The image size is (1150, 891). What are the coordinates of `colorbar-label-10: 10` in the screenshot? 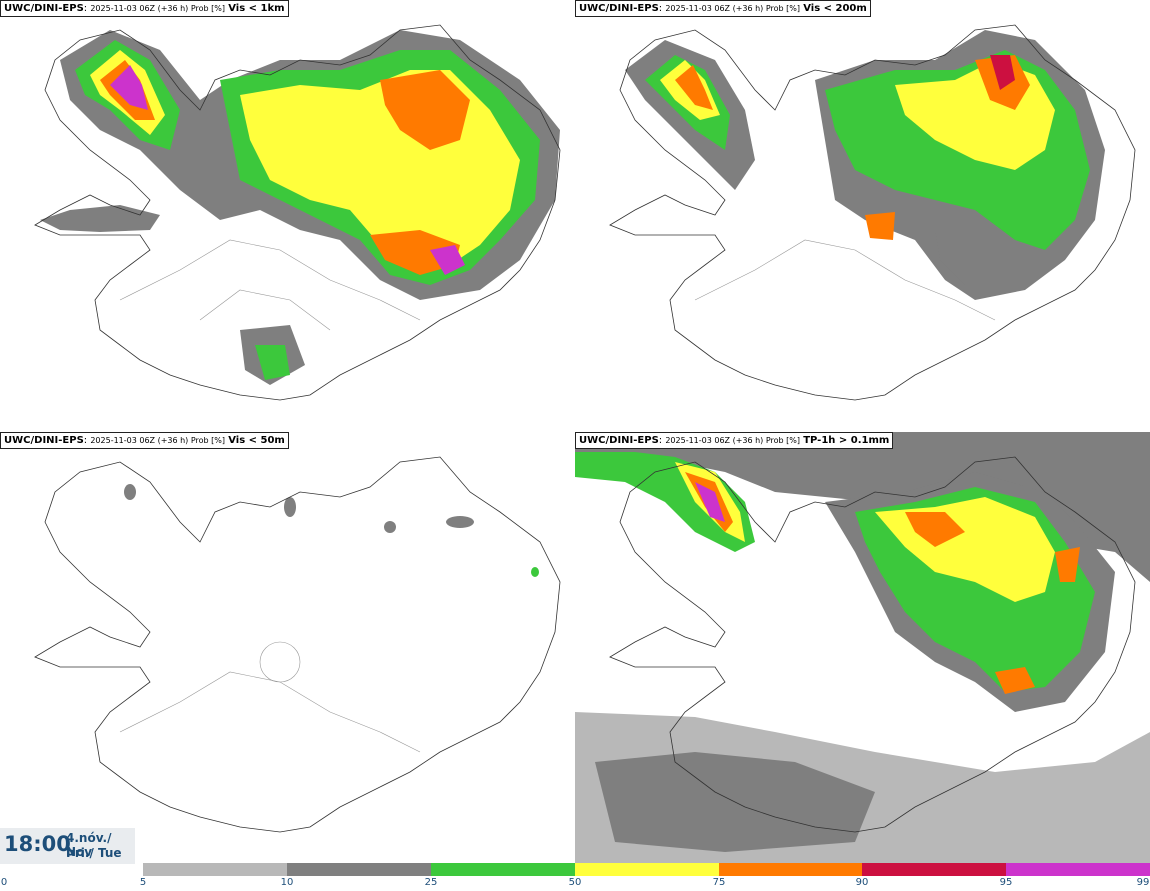 It's located at (287, 882).